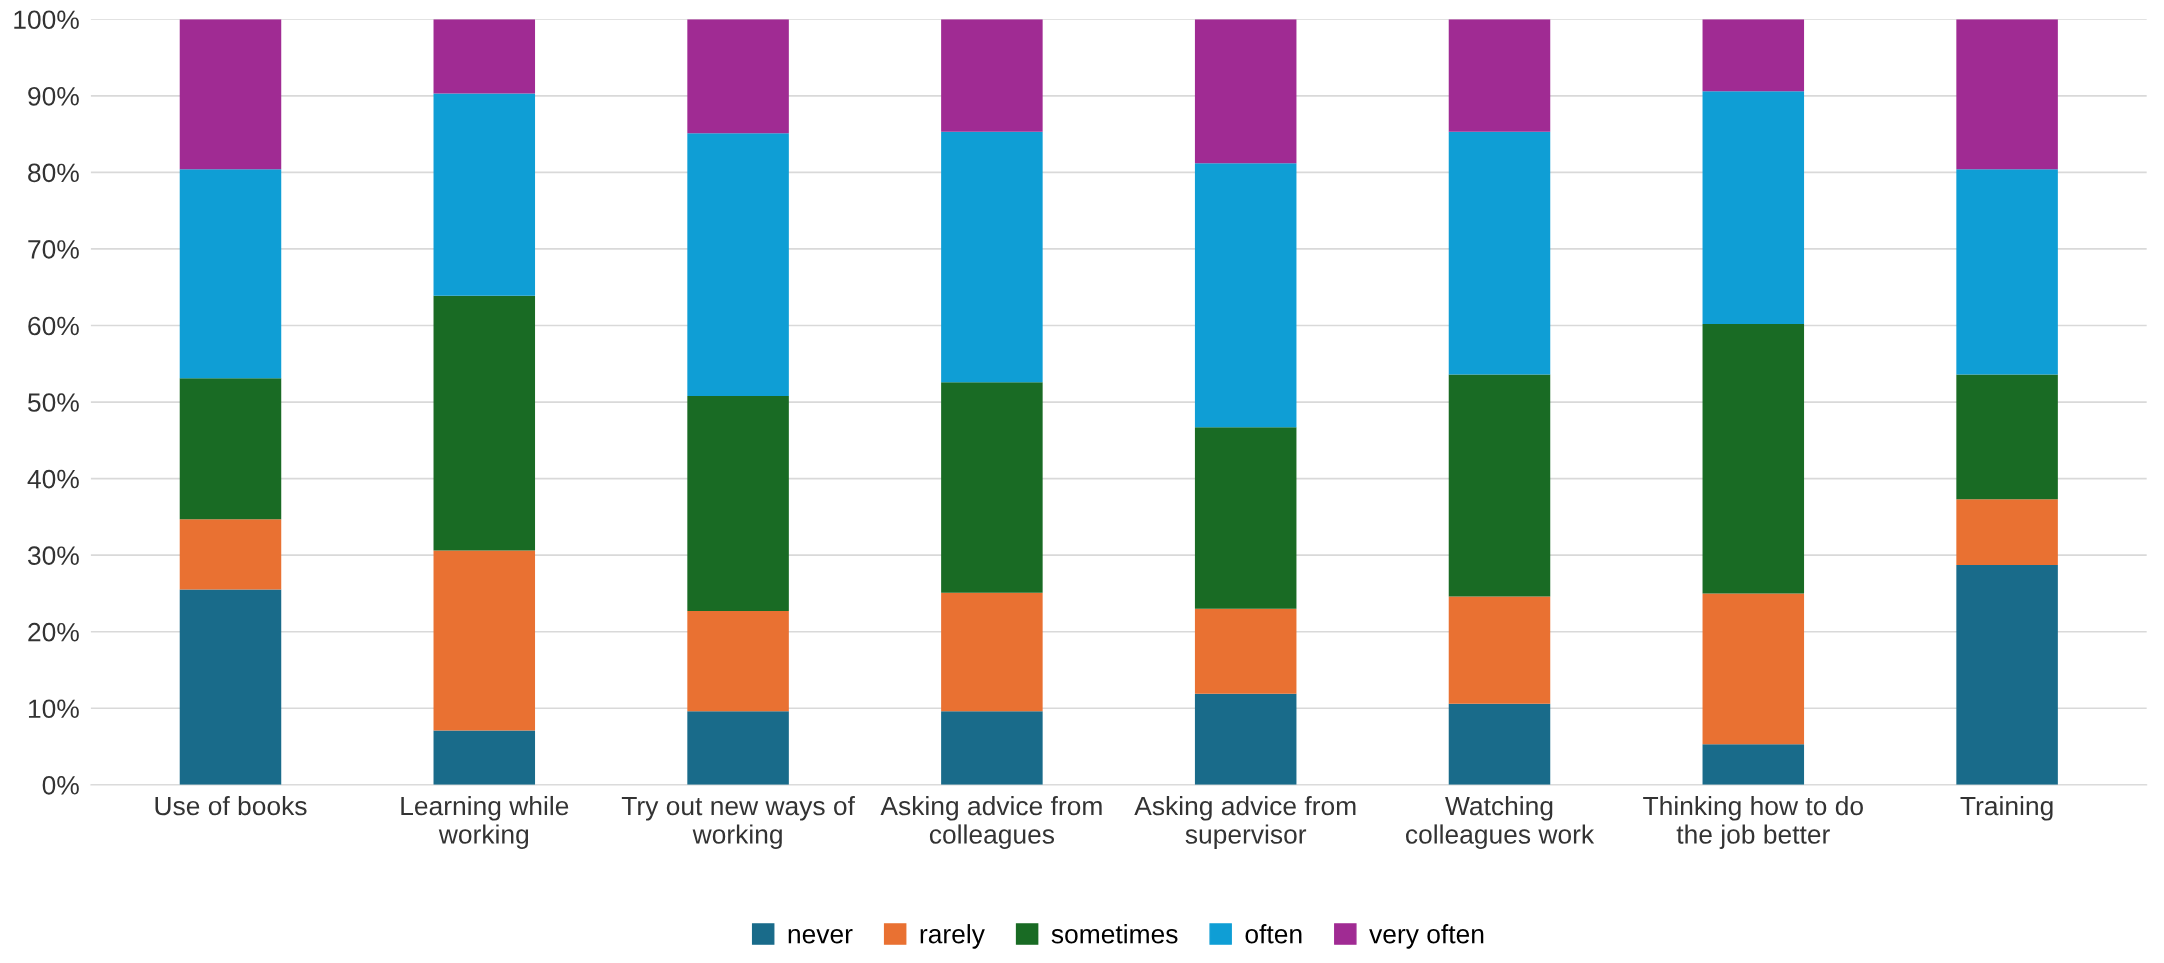 This screenshot has height=963, width=2164. Describe the element at coordinates (1273, 934) in the screenshot. I see `legend-label: often` at that location.